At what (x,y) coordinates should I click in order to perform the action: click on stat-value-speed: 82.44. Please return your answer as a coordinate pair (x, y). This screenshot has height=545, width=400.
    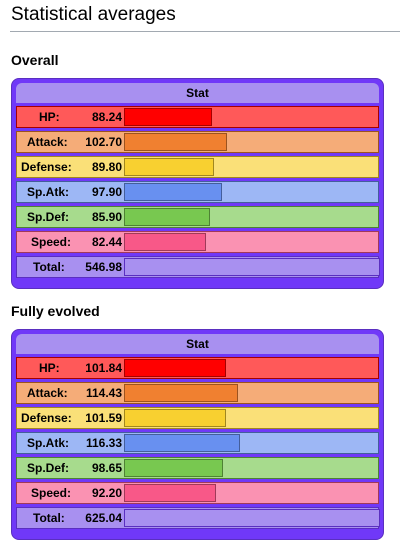
    Looking at the image, I should click on (107, 242).